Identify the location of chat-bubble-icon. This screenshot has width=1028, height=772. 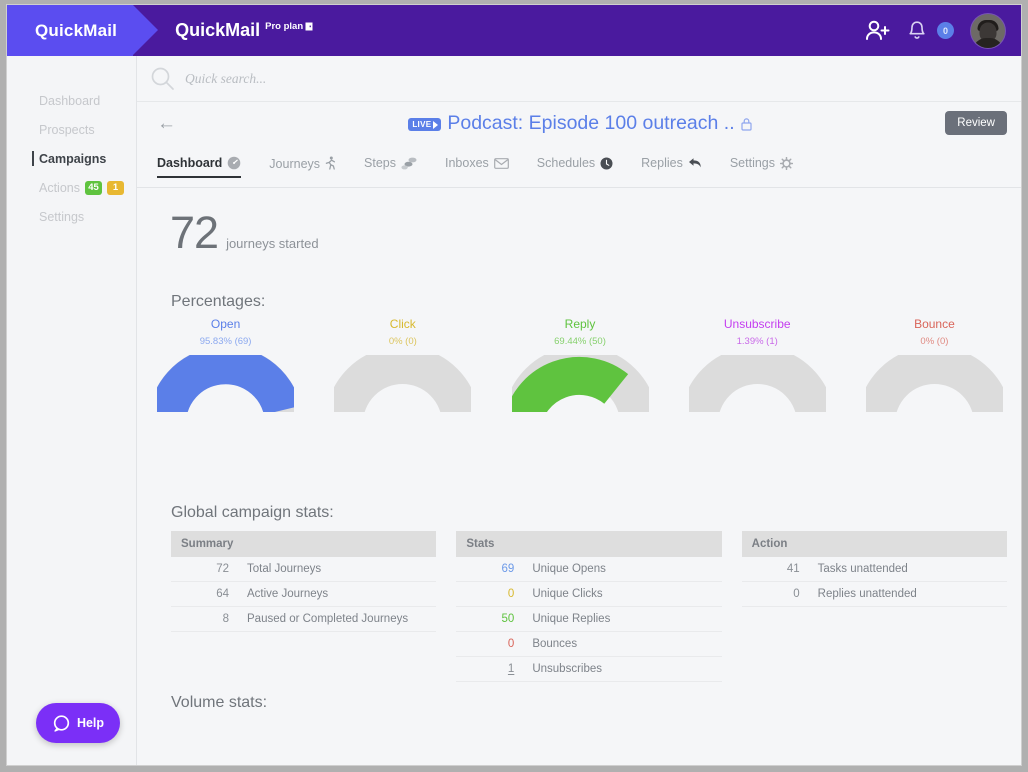
(61, 723).